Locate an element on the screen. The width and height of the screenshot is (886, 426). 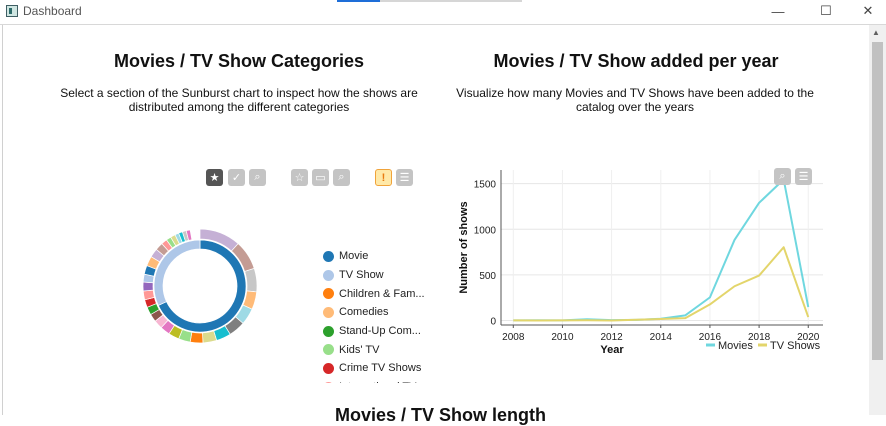
legend-label: TV Shows is located at coordinates (795, 346).